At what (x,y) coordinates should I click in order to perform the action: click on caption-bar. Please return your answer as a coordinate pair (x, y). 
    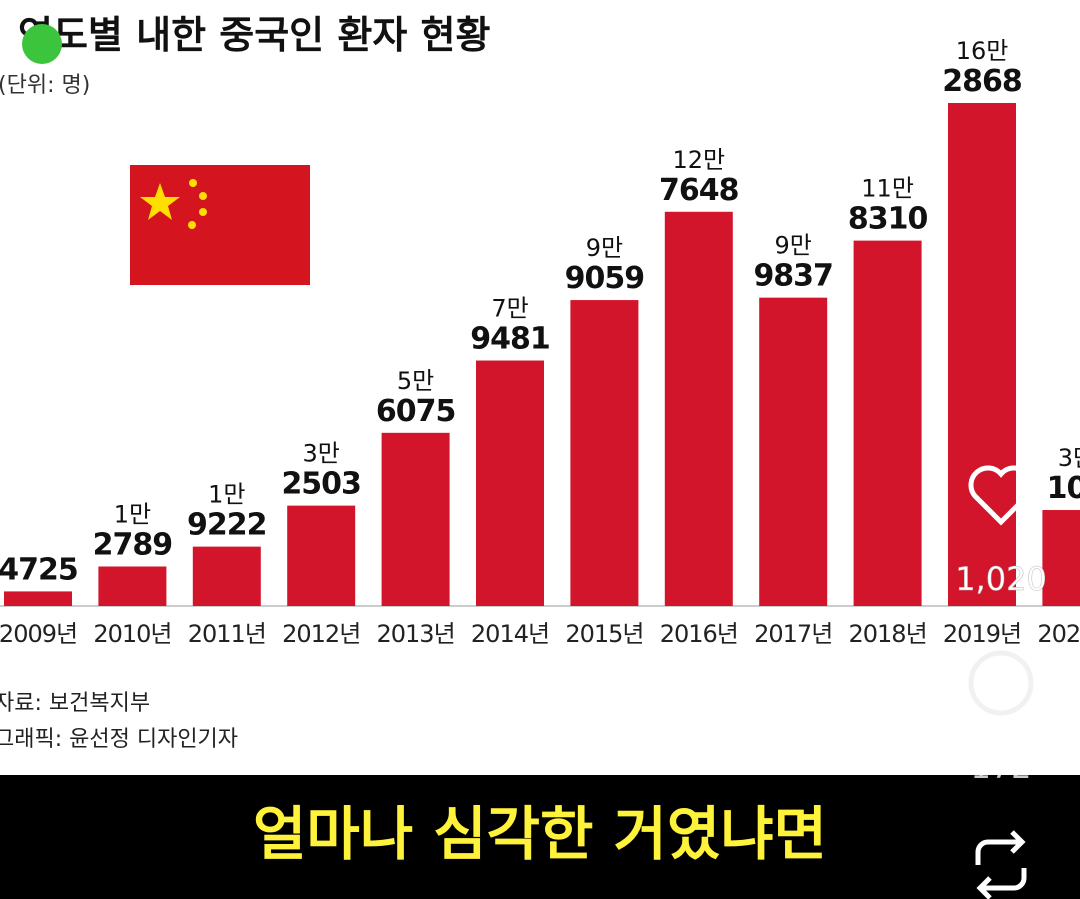
    Looking at the image, I should click on (540, 837).